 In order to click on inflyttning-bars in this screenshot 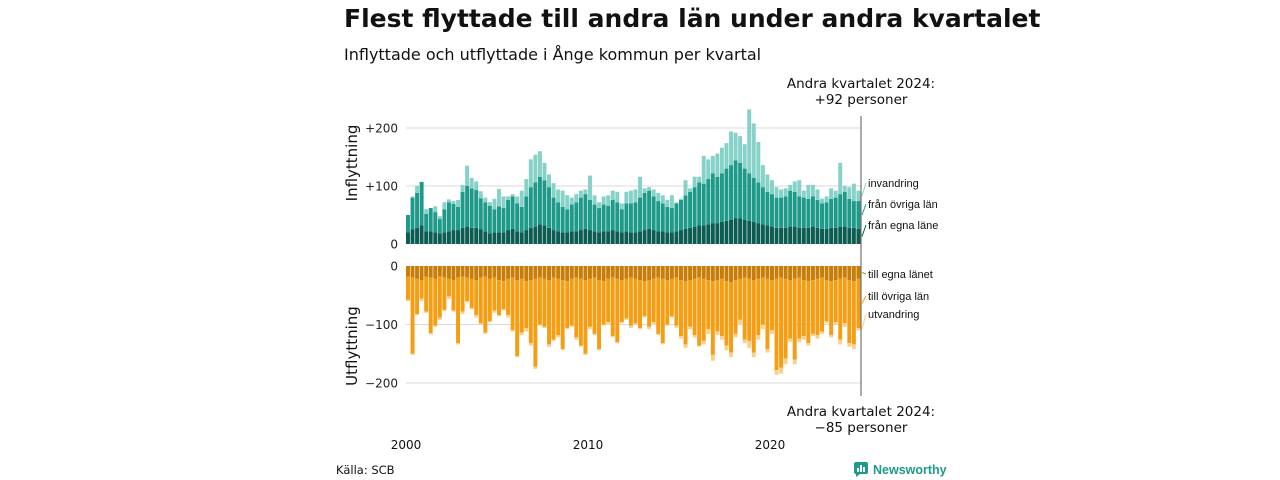, I will do `click(633, 176)`.